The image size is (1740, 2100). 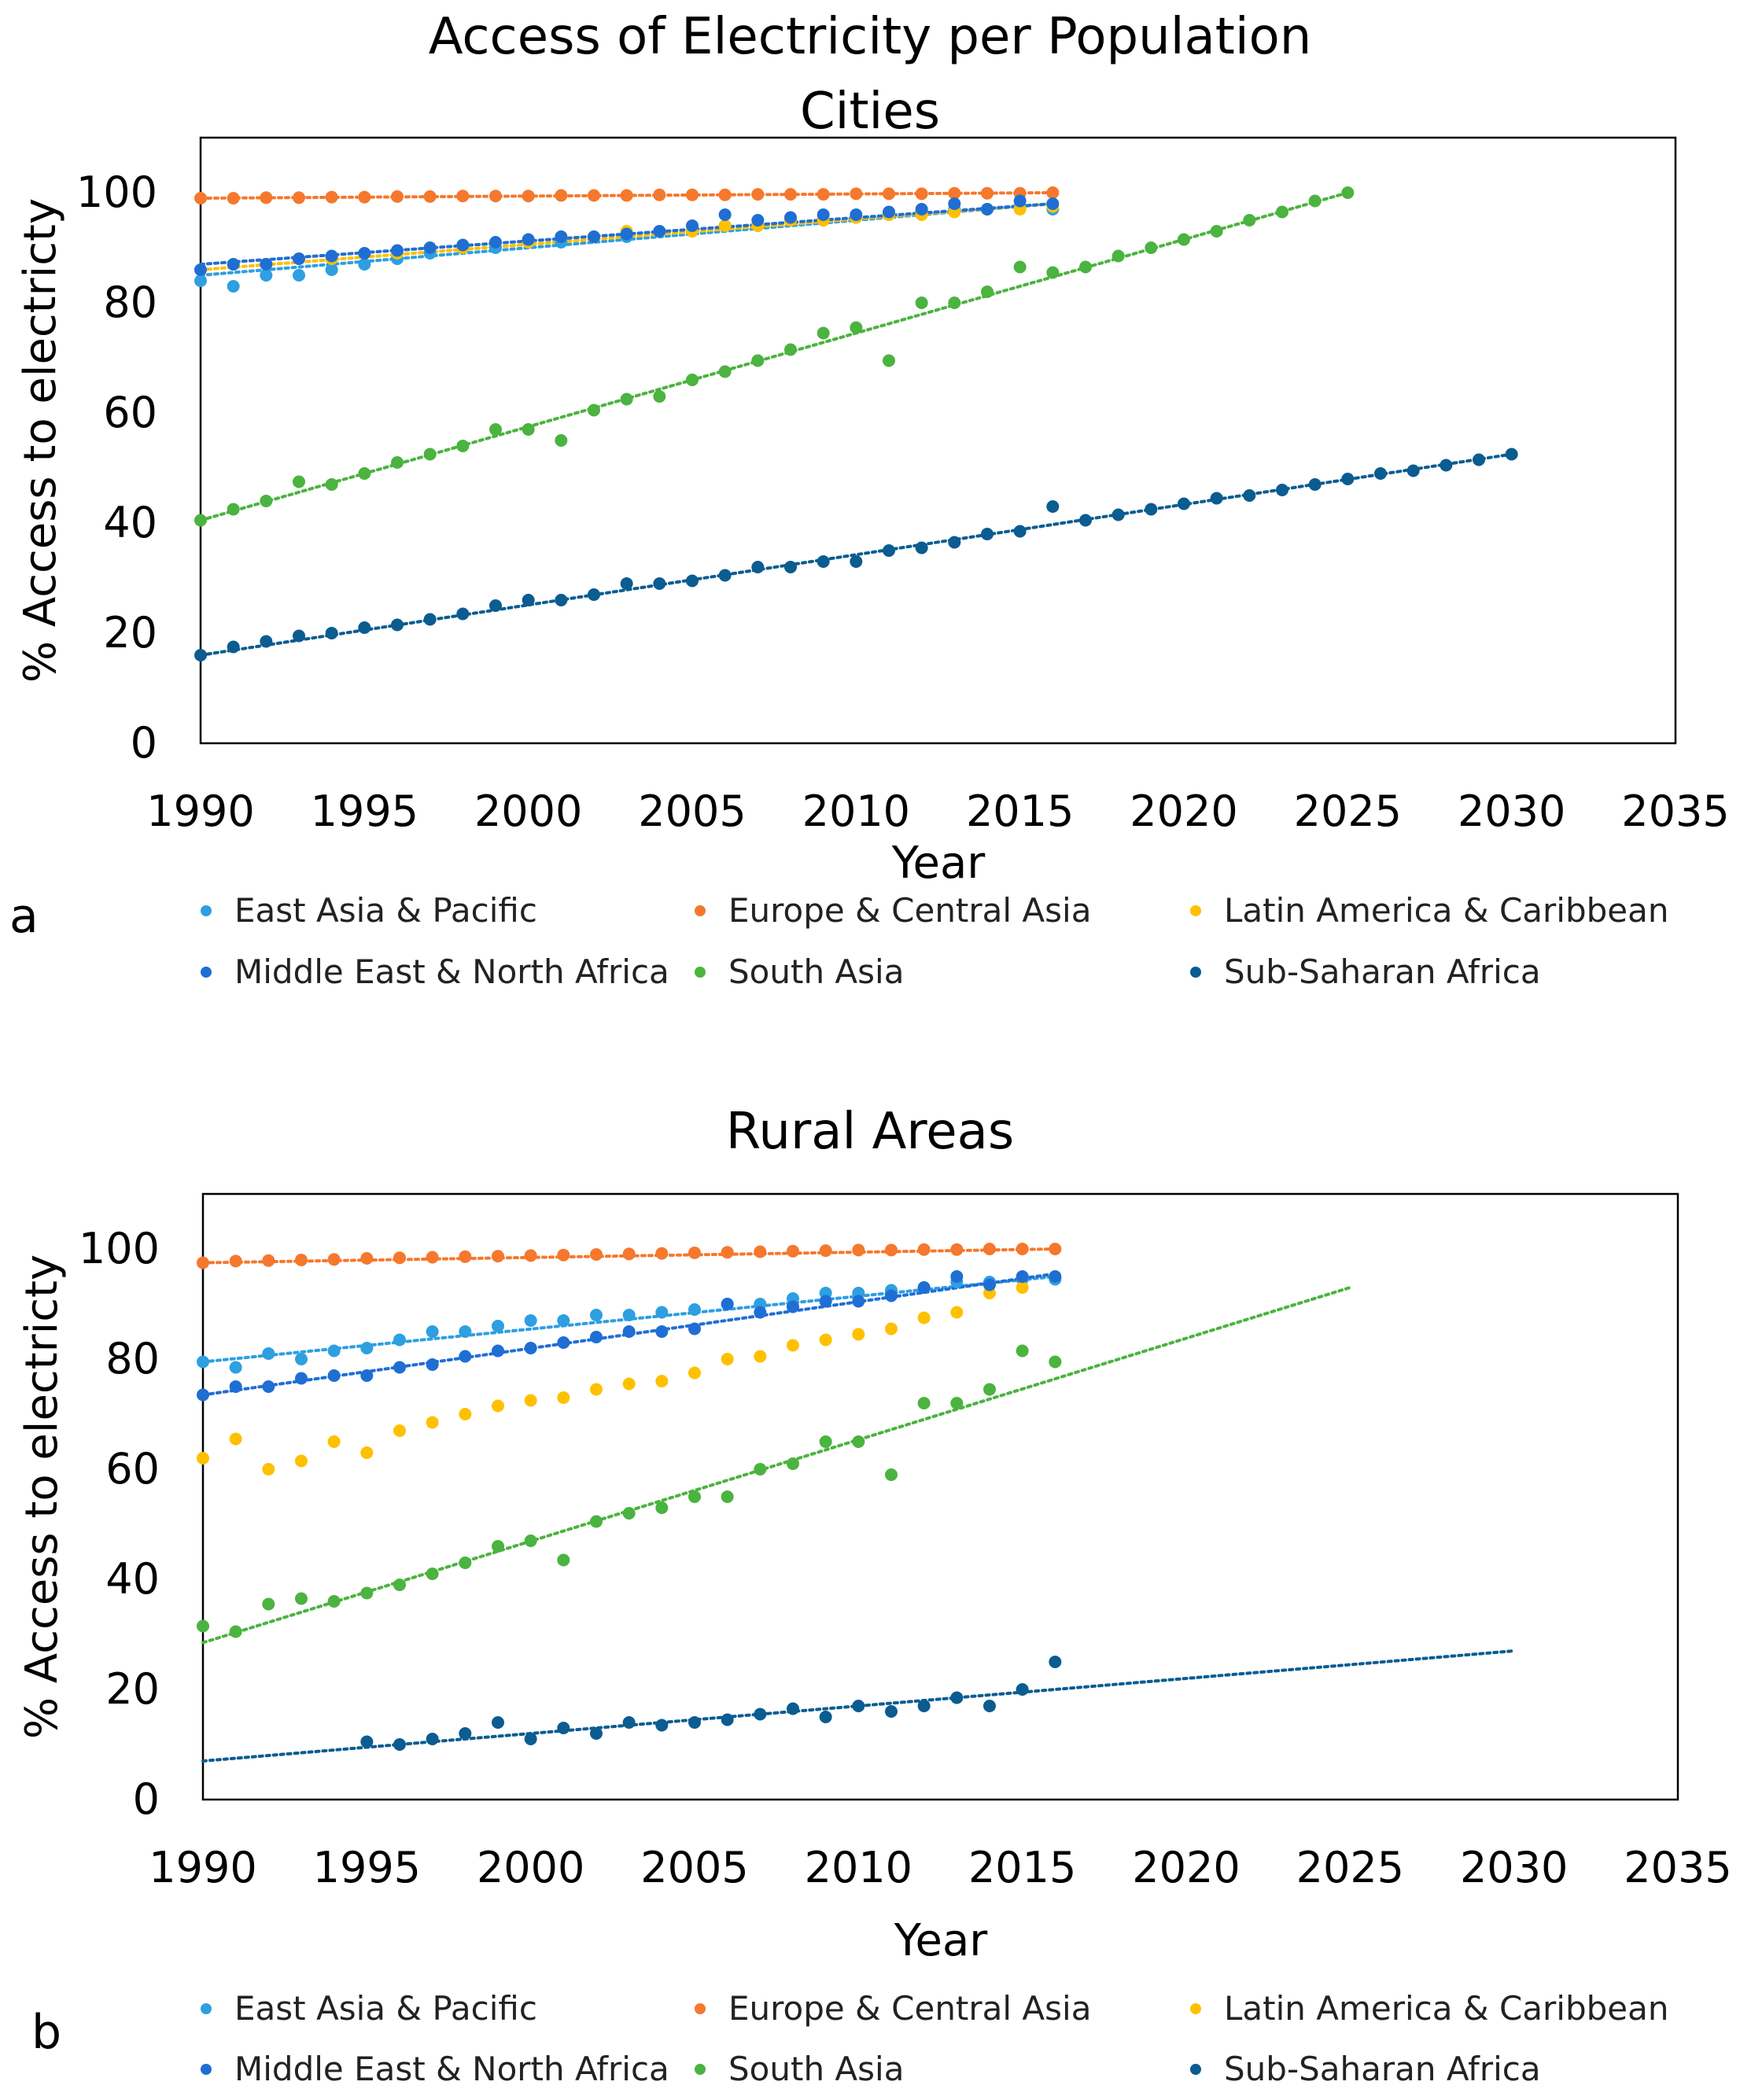 What do you see at coordinates (1350, 1867) in the screenshot?
I see `x-tick-label: 2025` at bounding box center [1350, 1867].